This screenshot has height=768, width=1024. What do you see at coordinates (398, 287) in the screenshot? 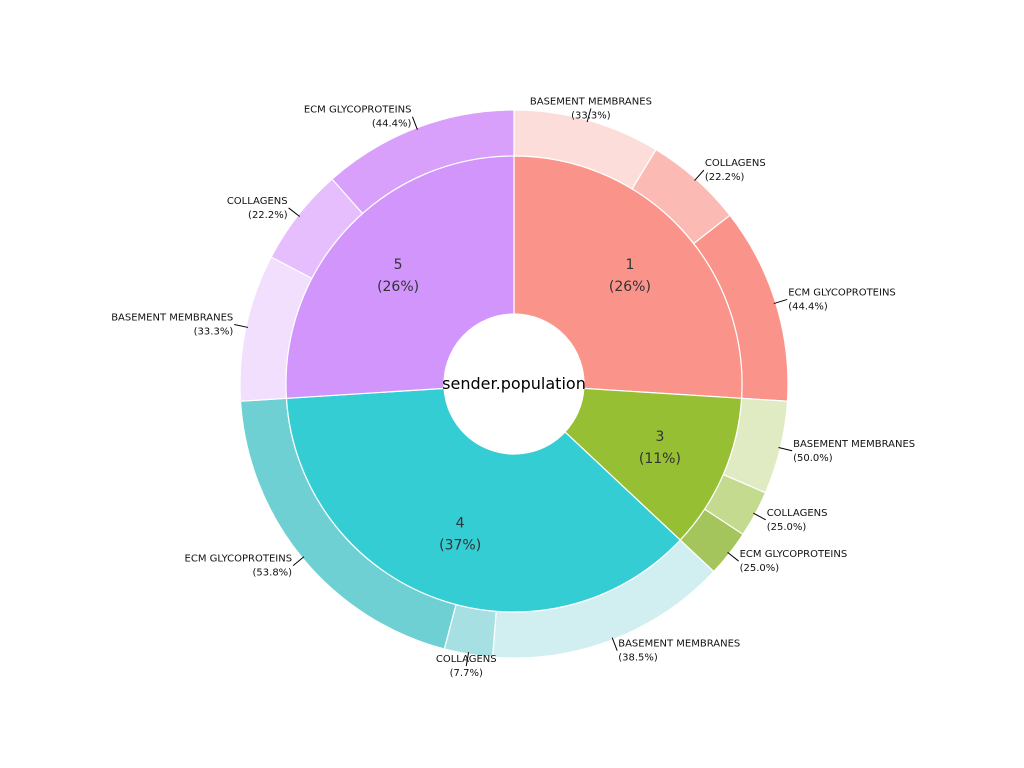
I see `inner-slice-percent-5: (26%)` at bounding box center [398, 287].